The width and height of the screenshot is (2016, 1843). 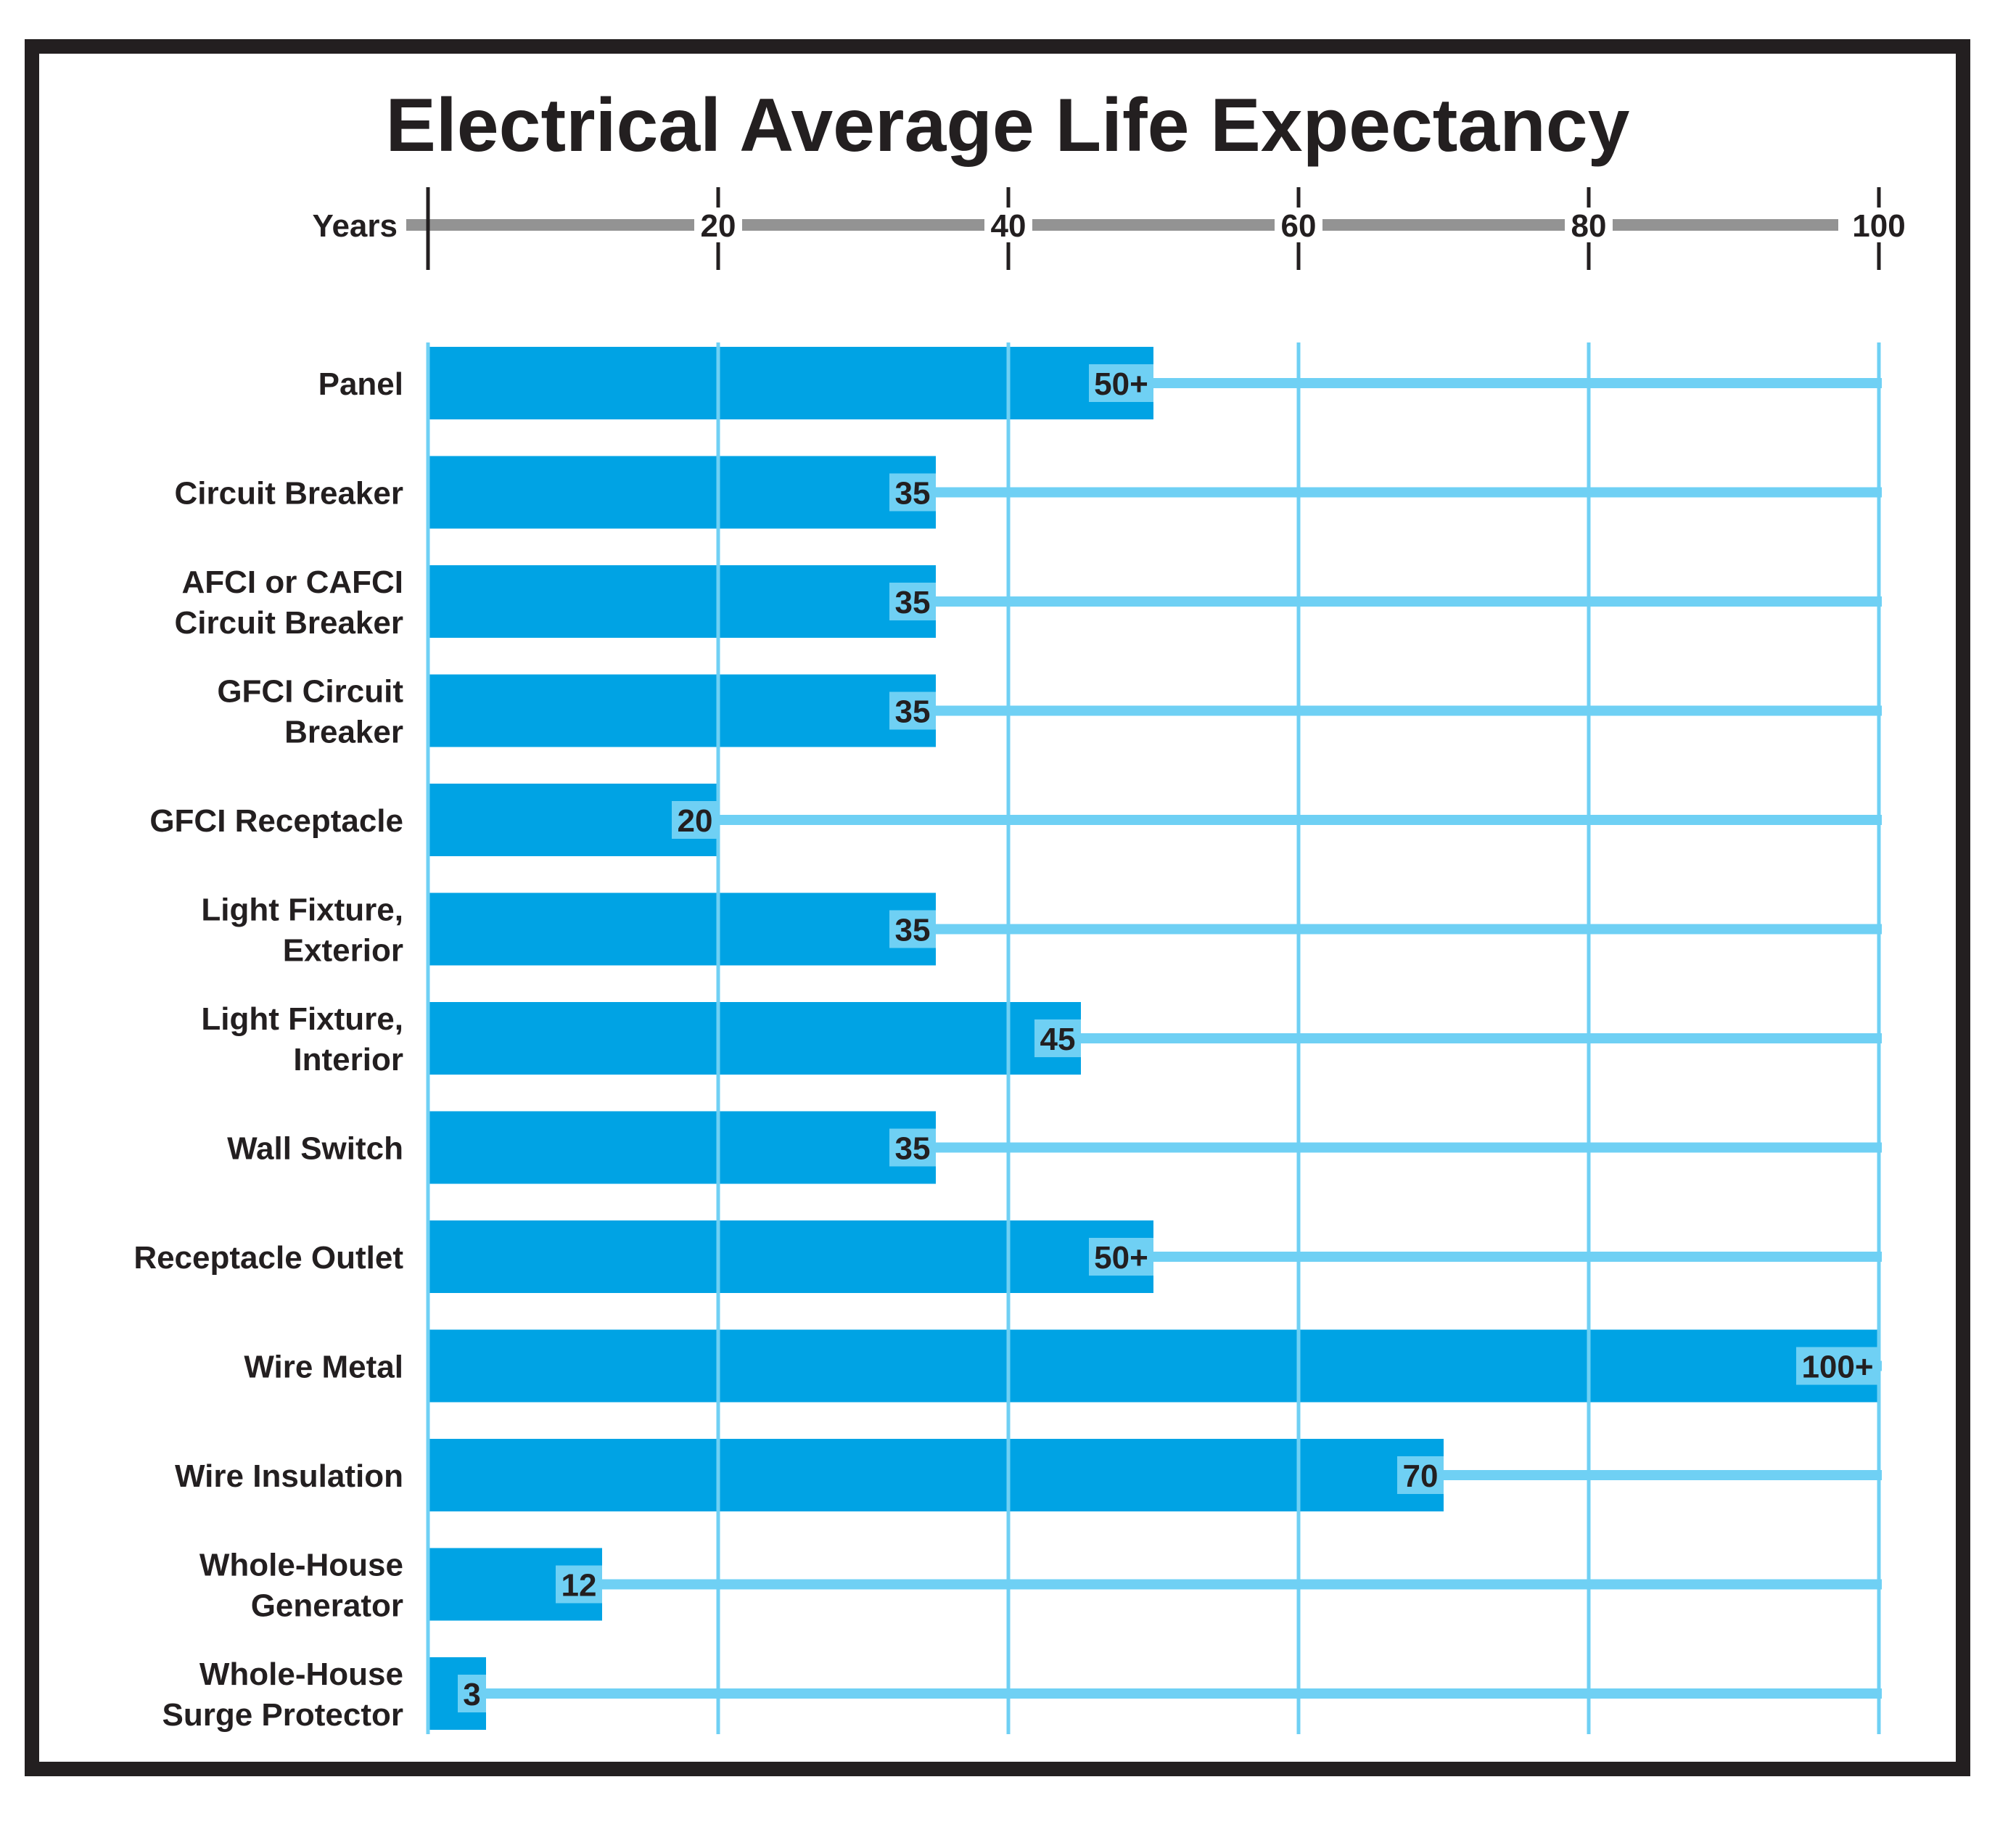 I want to click on category-label: GFCI Receptacle, so click(x=276, y=821).